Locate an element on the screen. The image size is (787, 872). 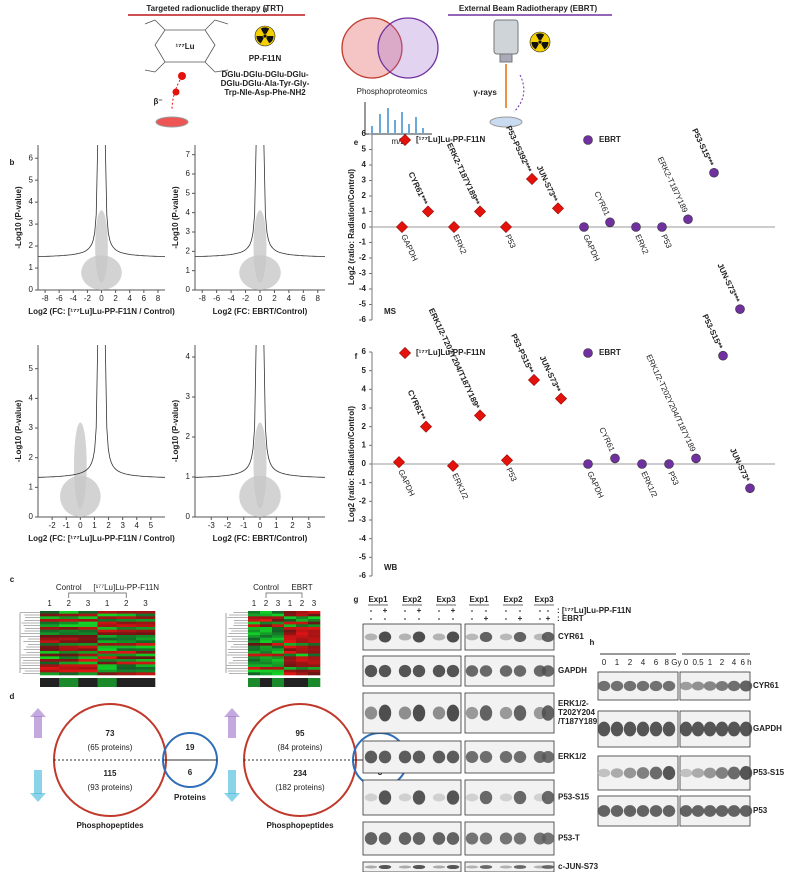
venn-ebrt is located at coordinates (408, 48).